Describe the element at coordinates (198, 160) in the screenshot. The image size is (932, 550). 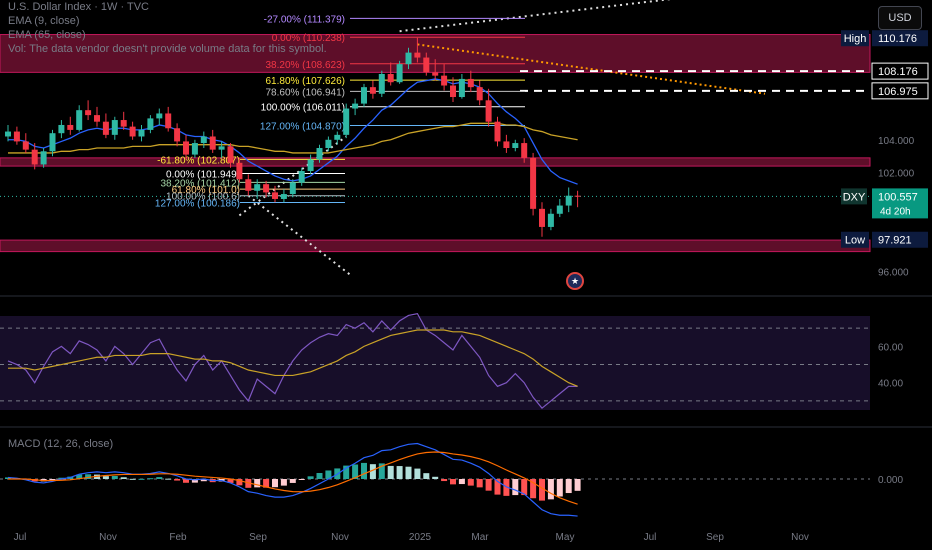
I see `fib-low-label-0: -61.80% (102.807)` at that location.